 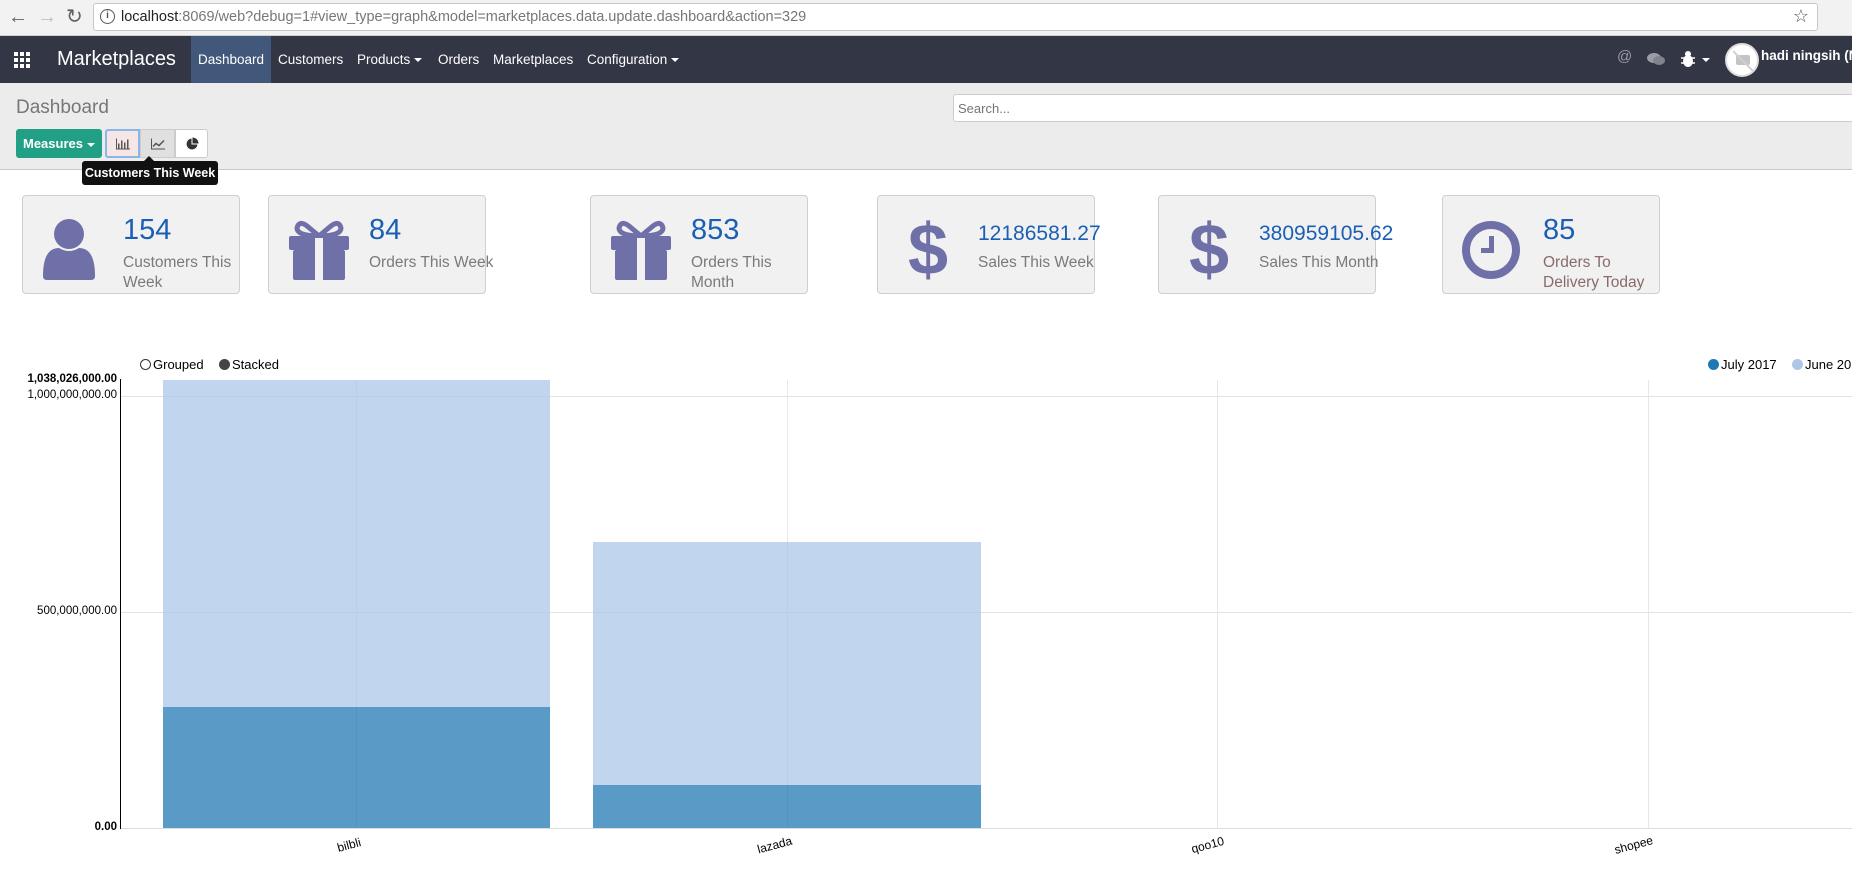 What do you see at coordinates (731, 272) in the screenshot?
I see `kpi-label: Orders This Month` at bounding box center [731, 272].